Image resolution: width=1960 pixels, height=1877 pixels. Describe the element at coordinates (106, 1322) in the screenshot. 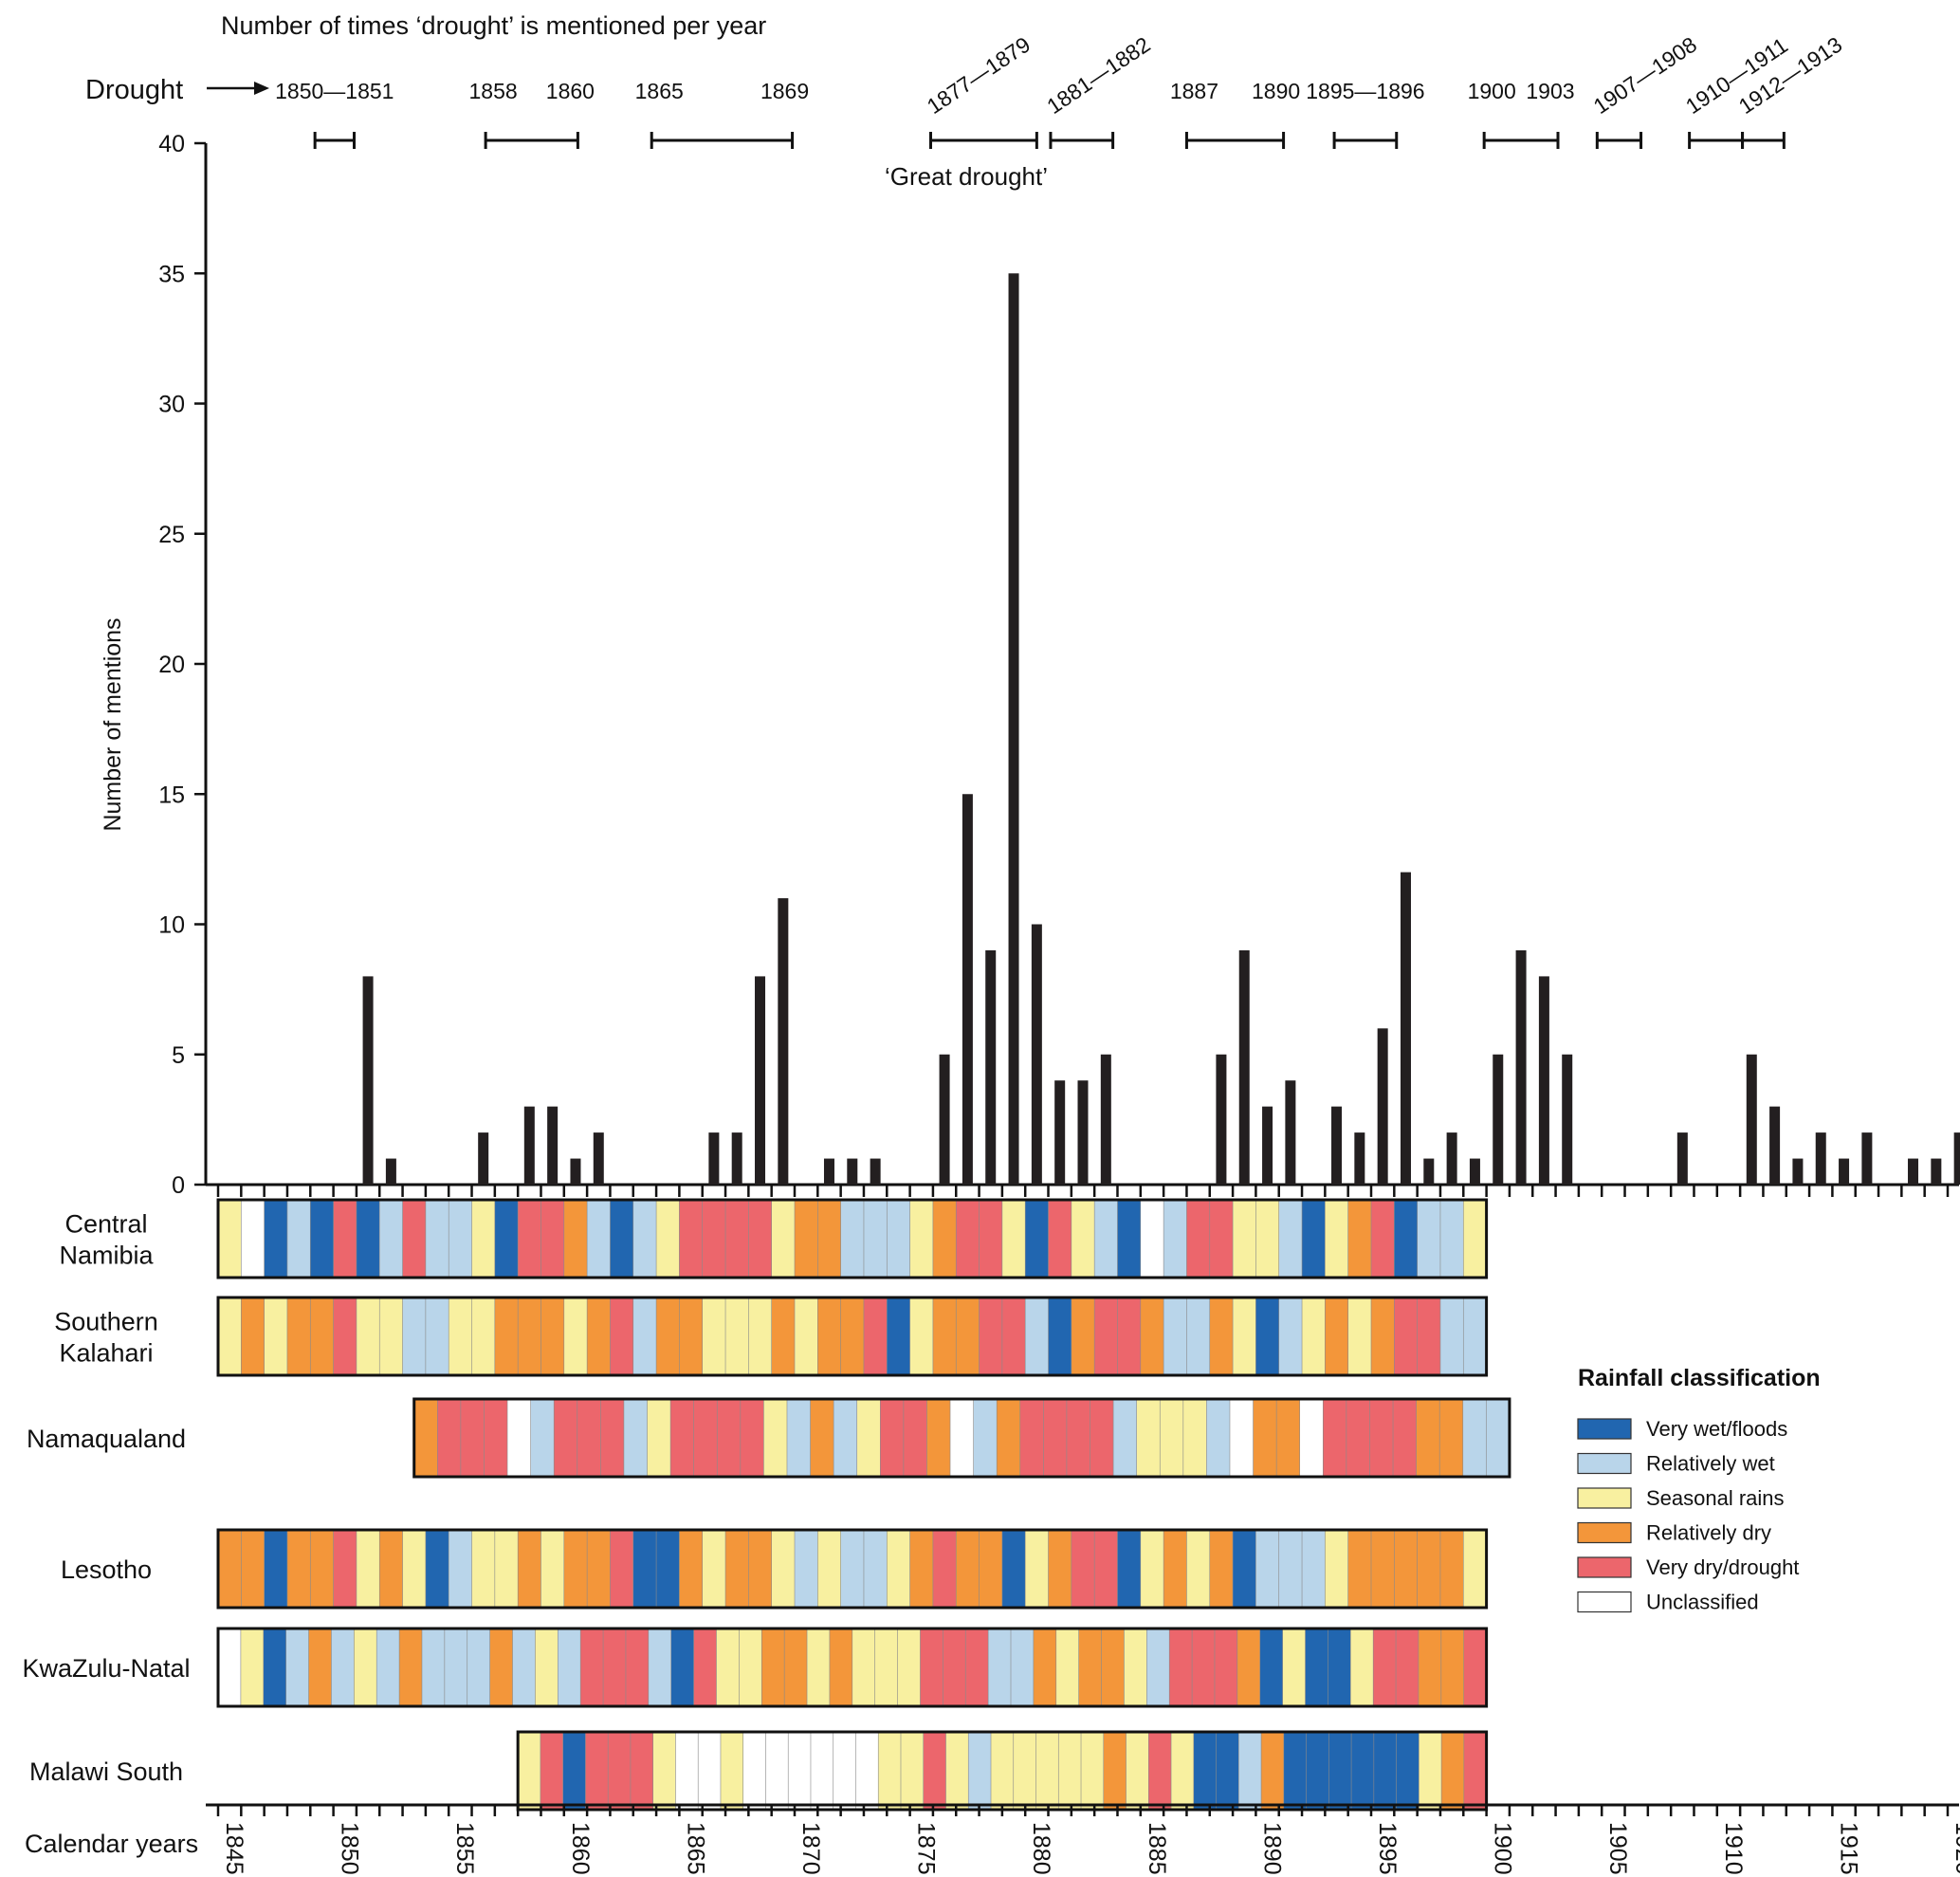

I see `region-label: Southern` at that location.